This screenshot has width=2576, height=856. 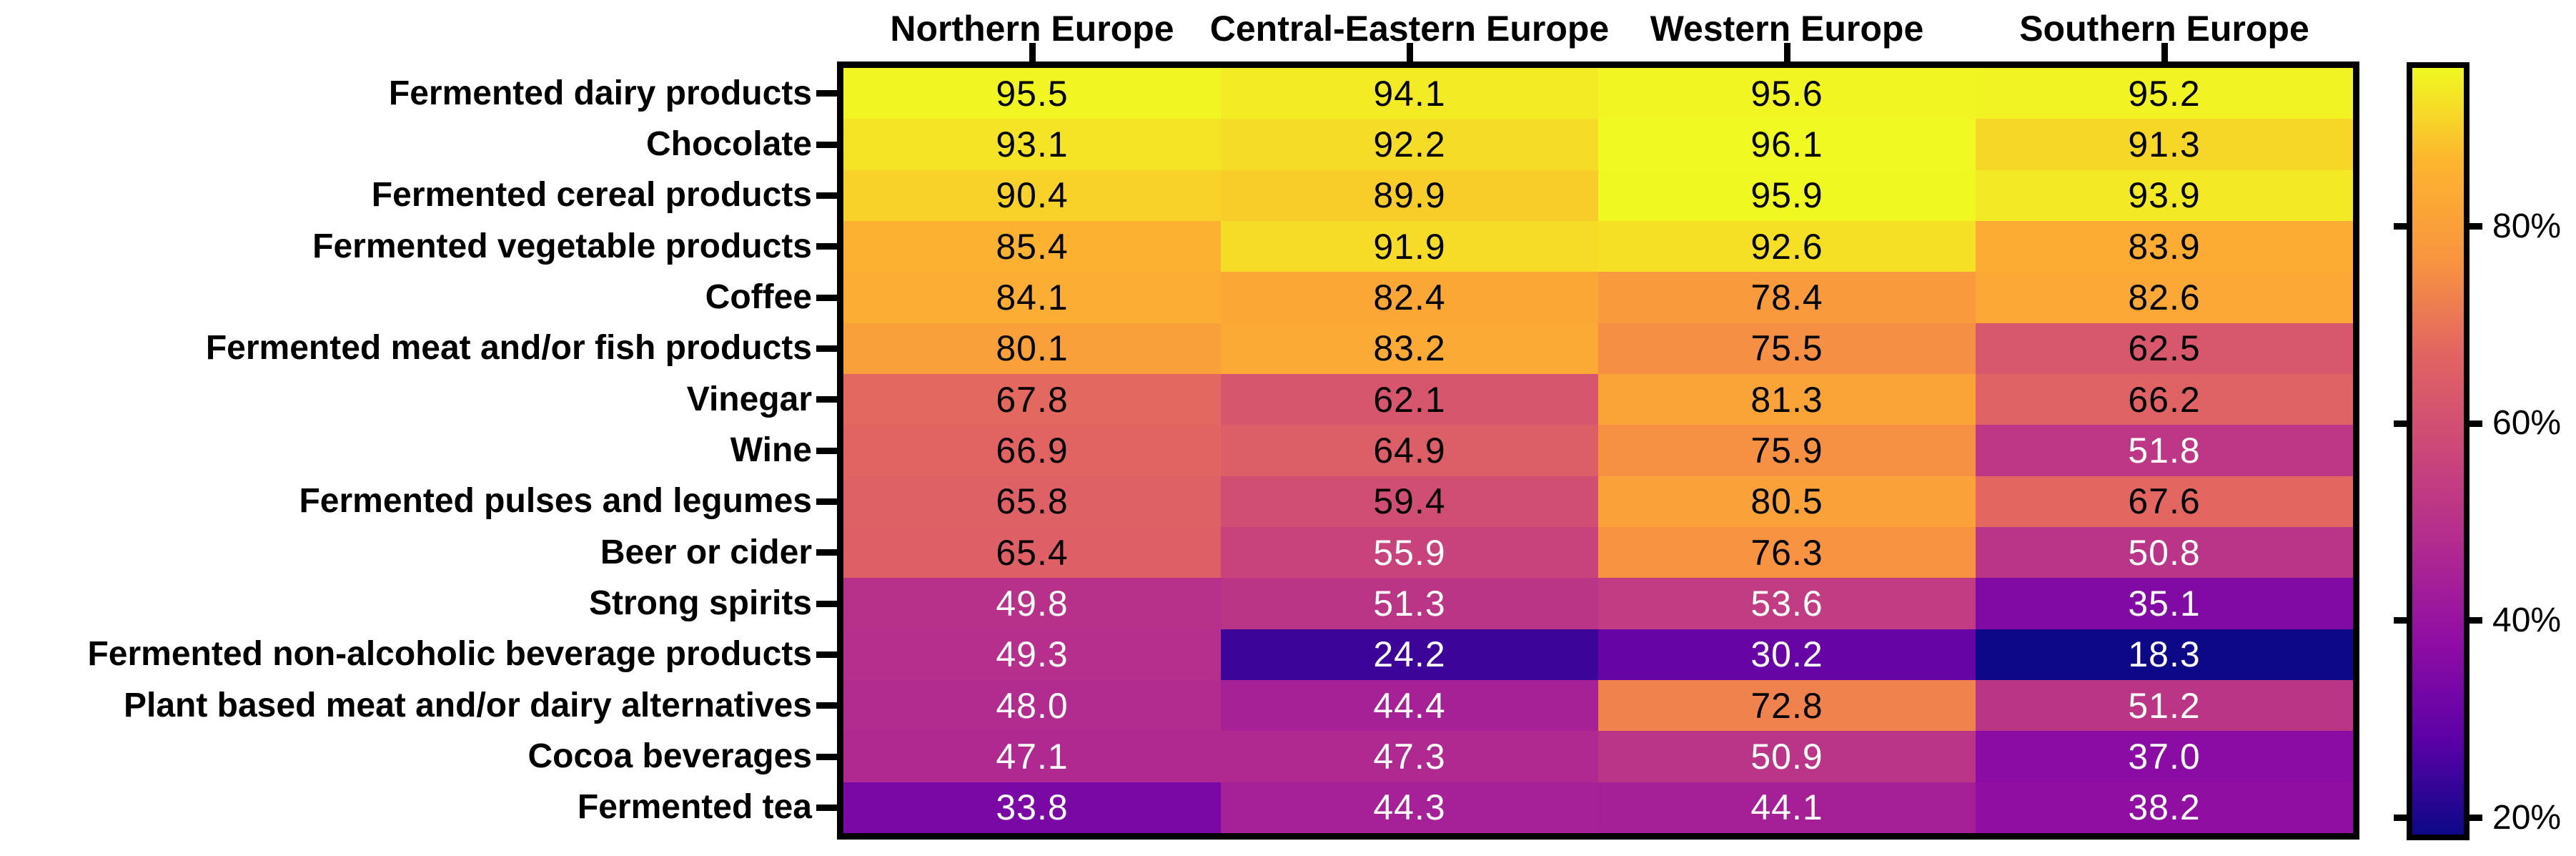 I want to click on row-label: Fermented dairy products, so click(x=600, y=93).